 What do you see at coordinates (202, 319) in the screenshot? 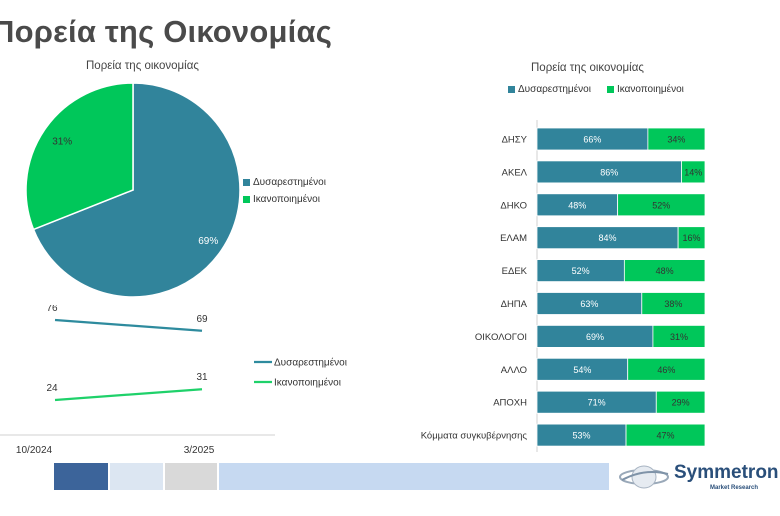
I see `line-data-label: 69` at bounding box center [202, 319].